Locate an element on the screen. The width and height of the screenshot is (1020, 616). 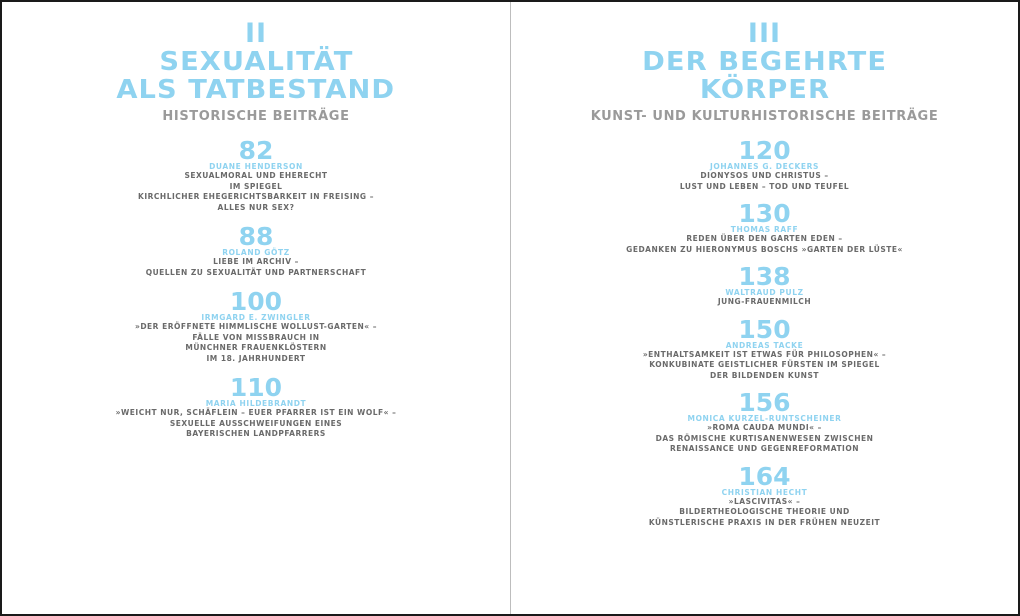
entry-title-line: LUST UND LEBEN – TOD UND TEUFEL is located at coordinates (764, 186).